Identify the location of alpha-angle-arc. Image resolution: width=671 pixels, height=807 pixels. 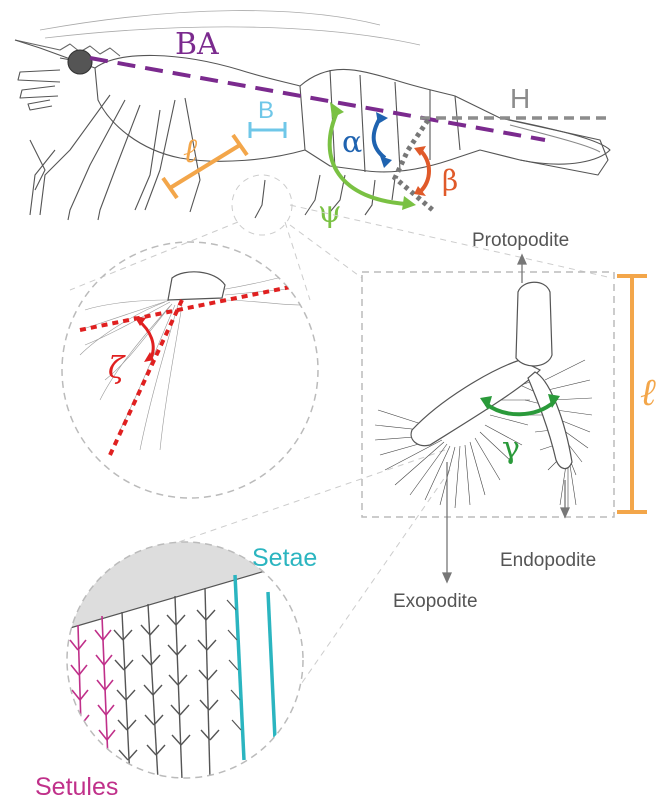
(379, 138).